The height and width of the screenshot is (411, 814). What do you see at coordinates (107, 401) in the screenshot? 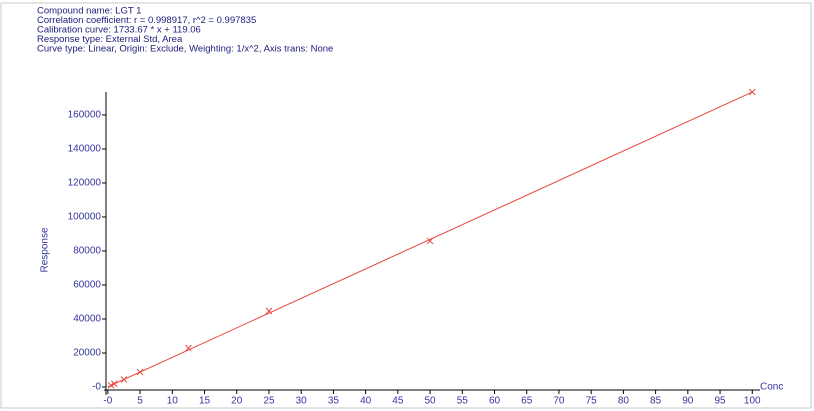
I see `x-tick-label: -0` at bounding box center [107, 401].